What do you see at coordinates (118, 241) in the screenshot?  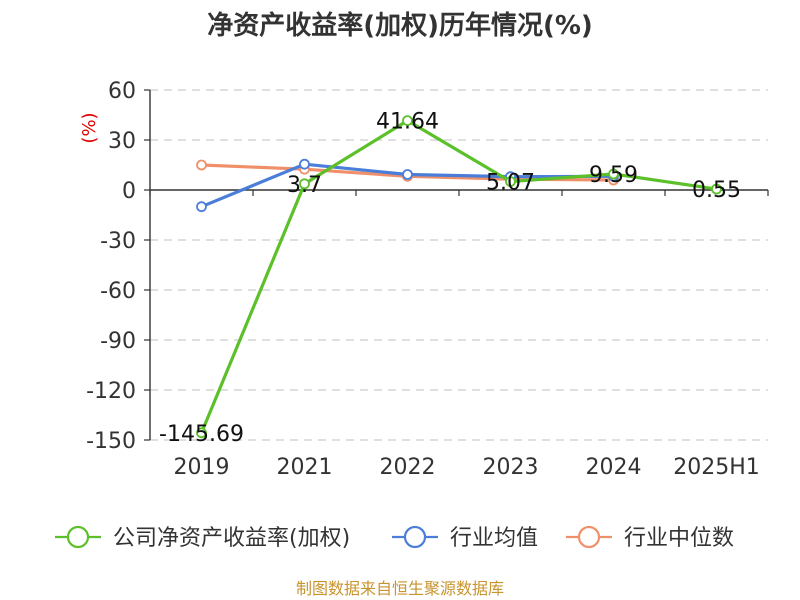 I see `y-tick-label: -30` at bounding box center [118, 241].